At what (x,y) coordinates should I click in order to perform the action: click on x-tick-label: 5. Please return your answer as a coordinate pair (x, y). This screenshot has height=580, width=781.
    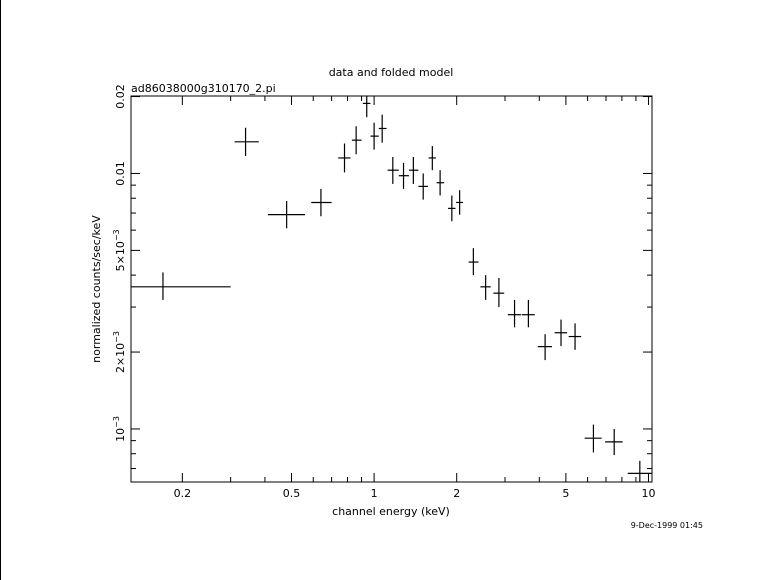
    Looking at the image, I should click on (565, 493).